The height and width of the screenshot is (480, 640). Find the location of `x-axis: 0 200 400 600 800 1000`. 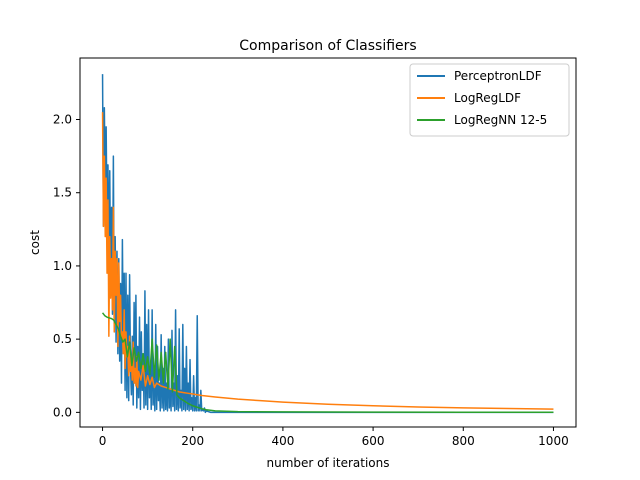

x-axis: 0 200 400 600 800 1000 is located at coordinates (334, 437).